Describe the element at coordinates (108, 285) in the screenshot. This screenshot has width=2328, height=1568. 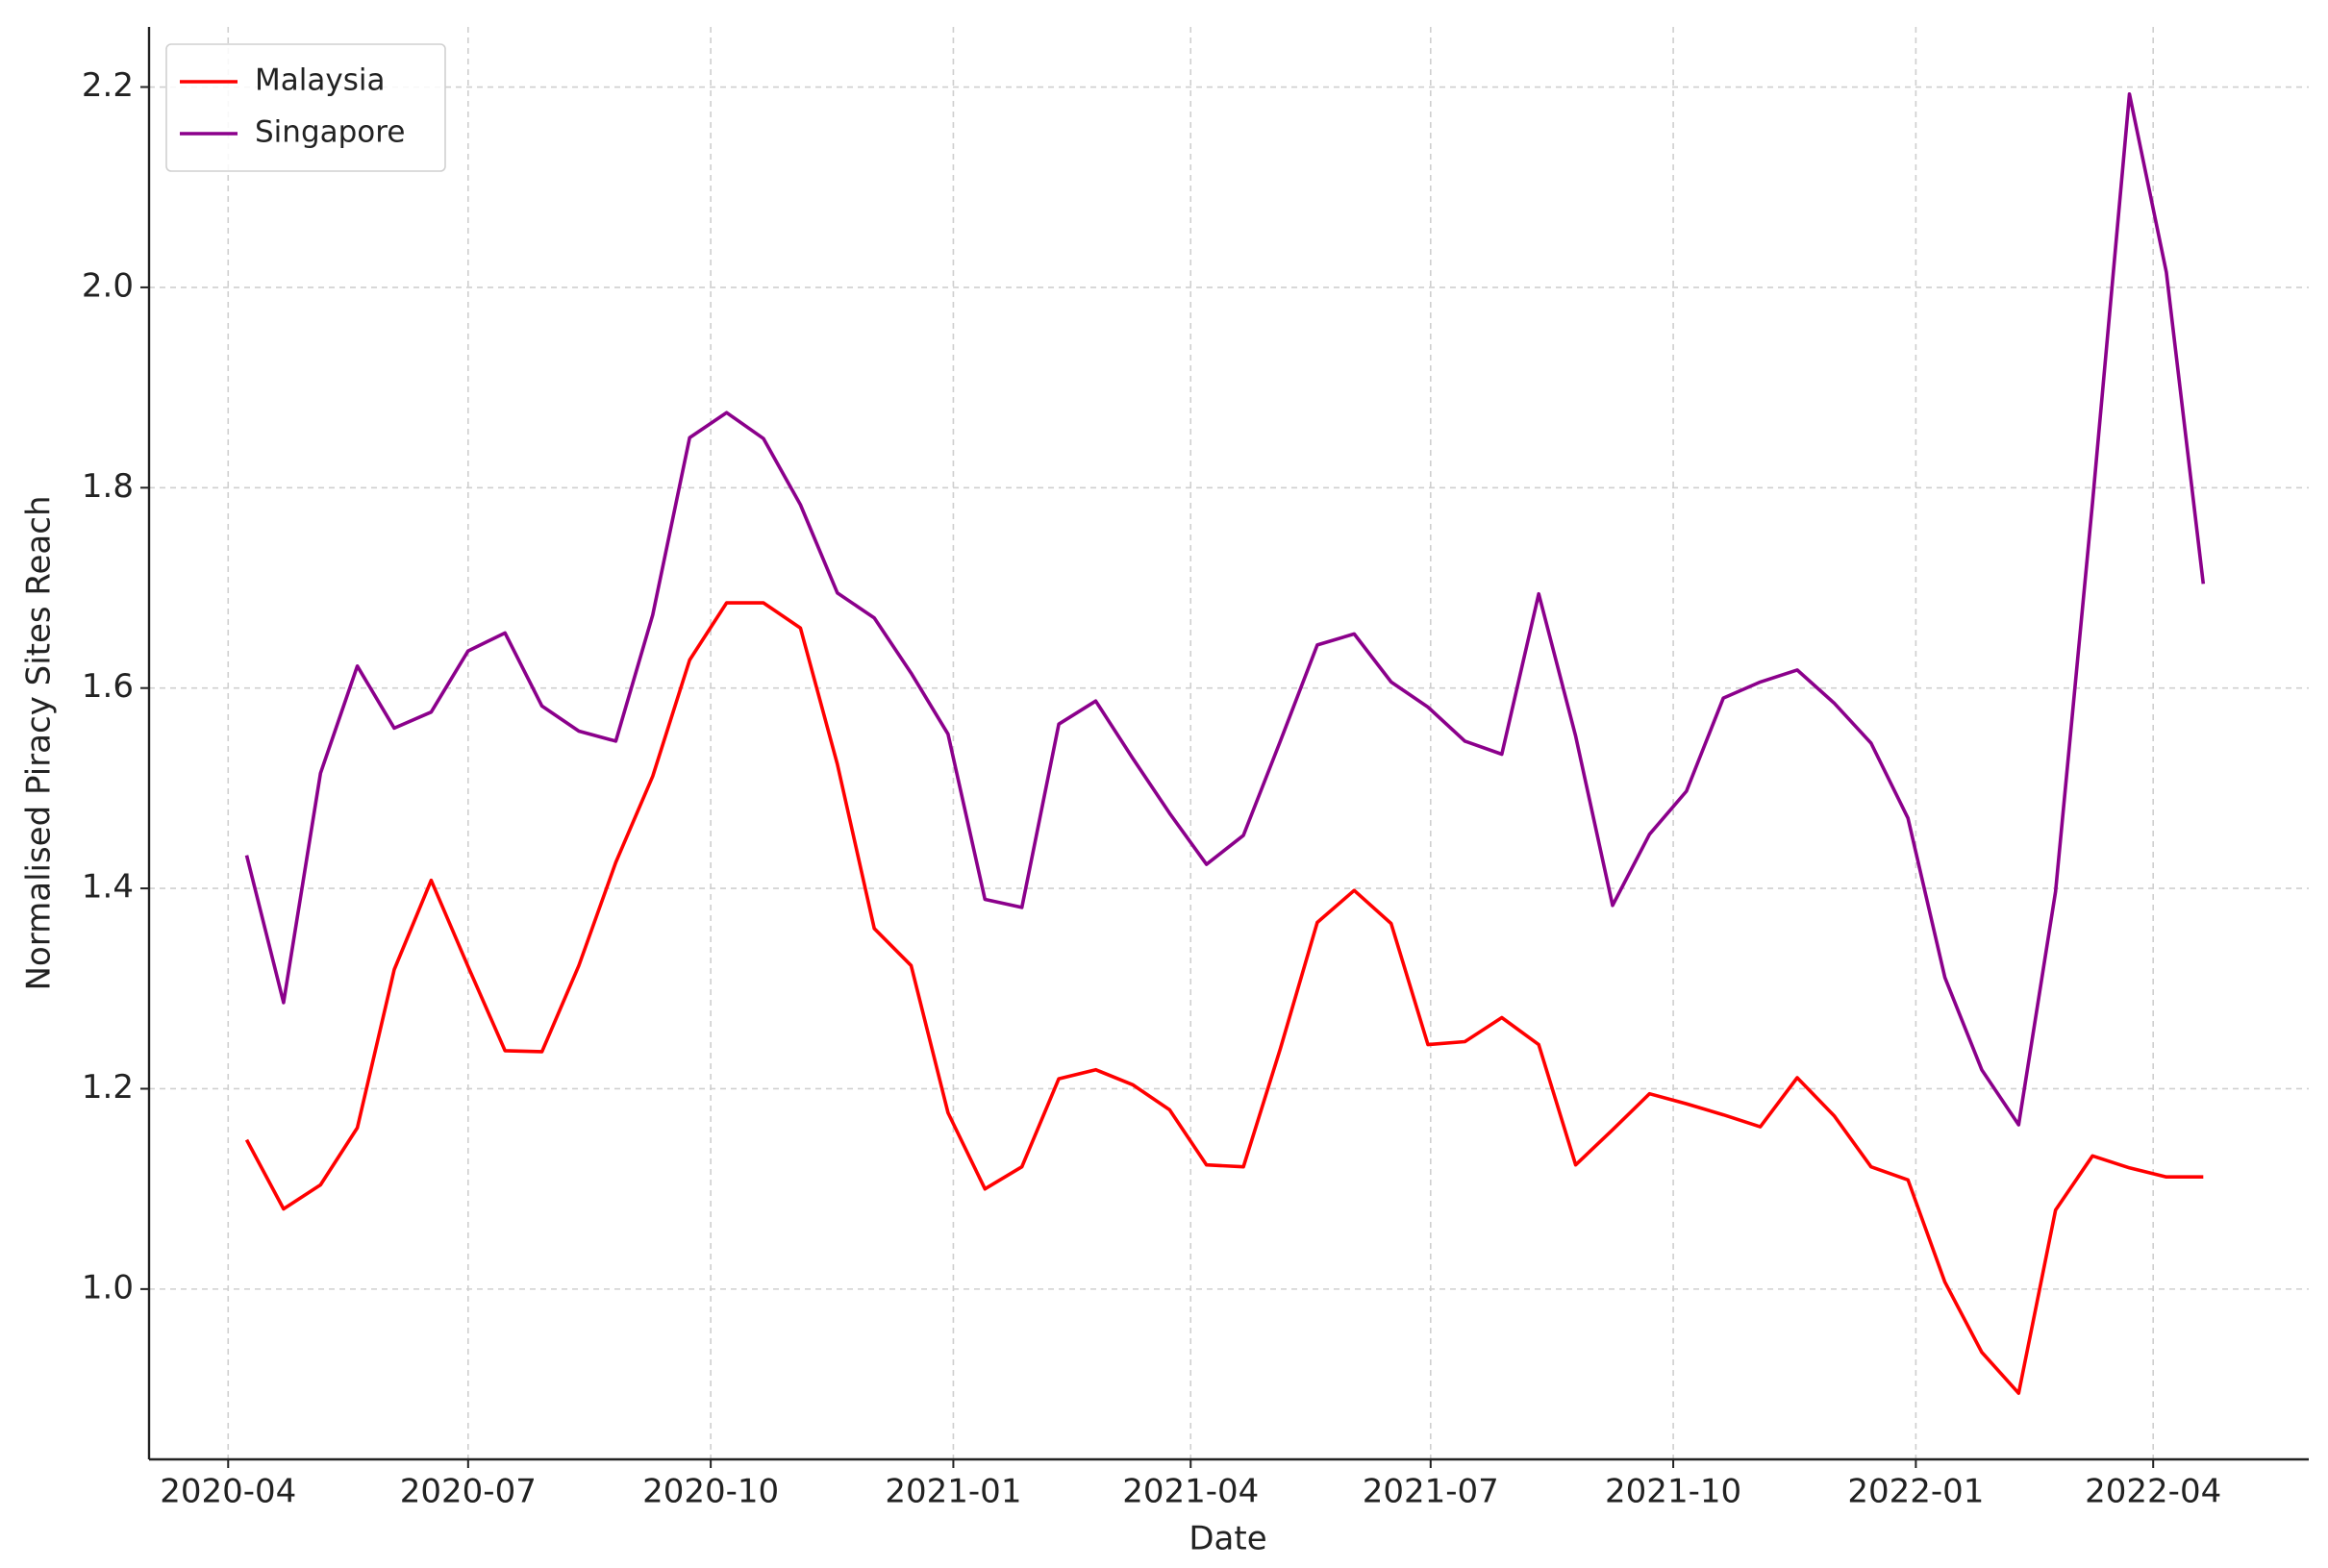
I see `y-tick-label: 2.0` at that location.